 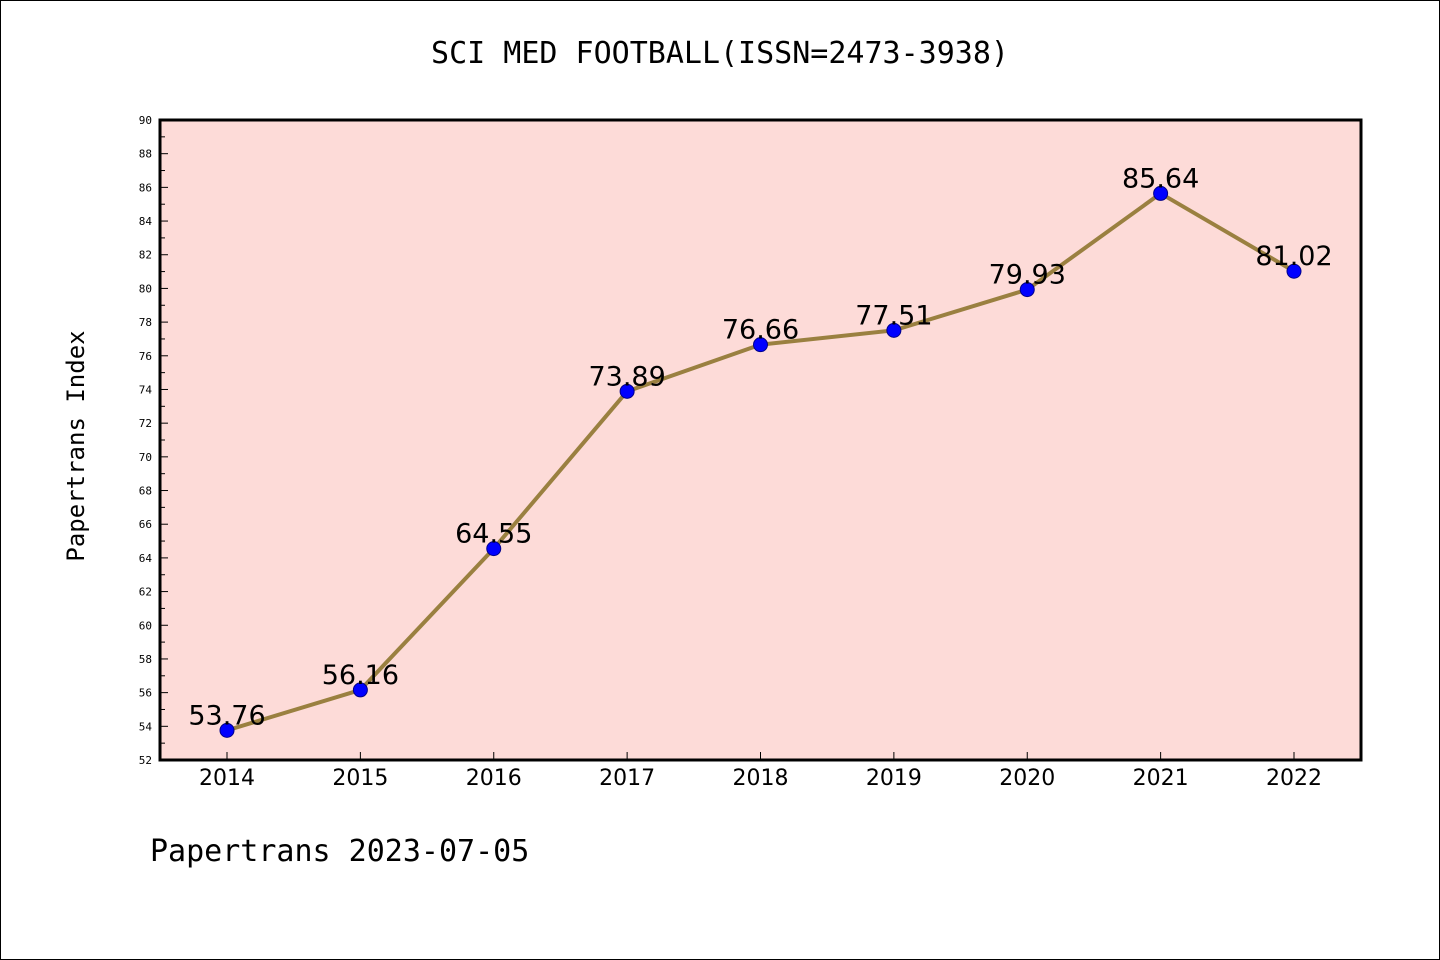 I want to click on y-tick-label: 70, so click(x=145, y=457).